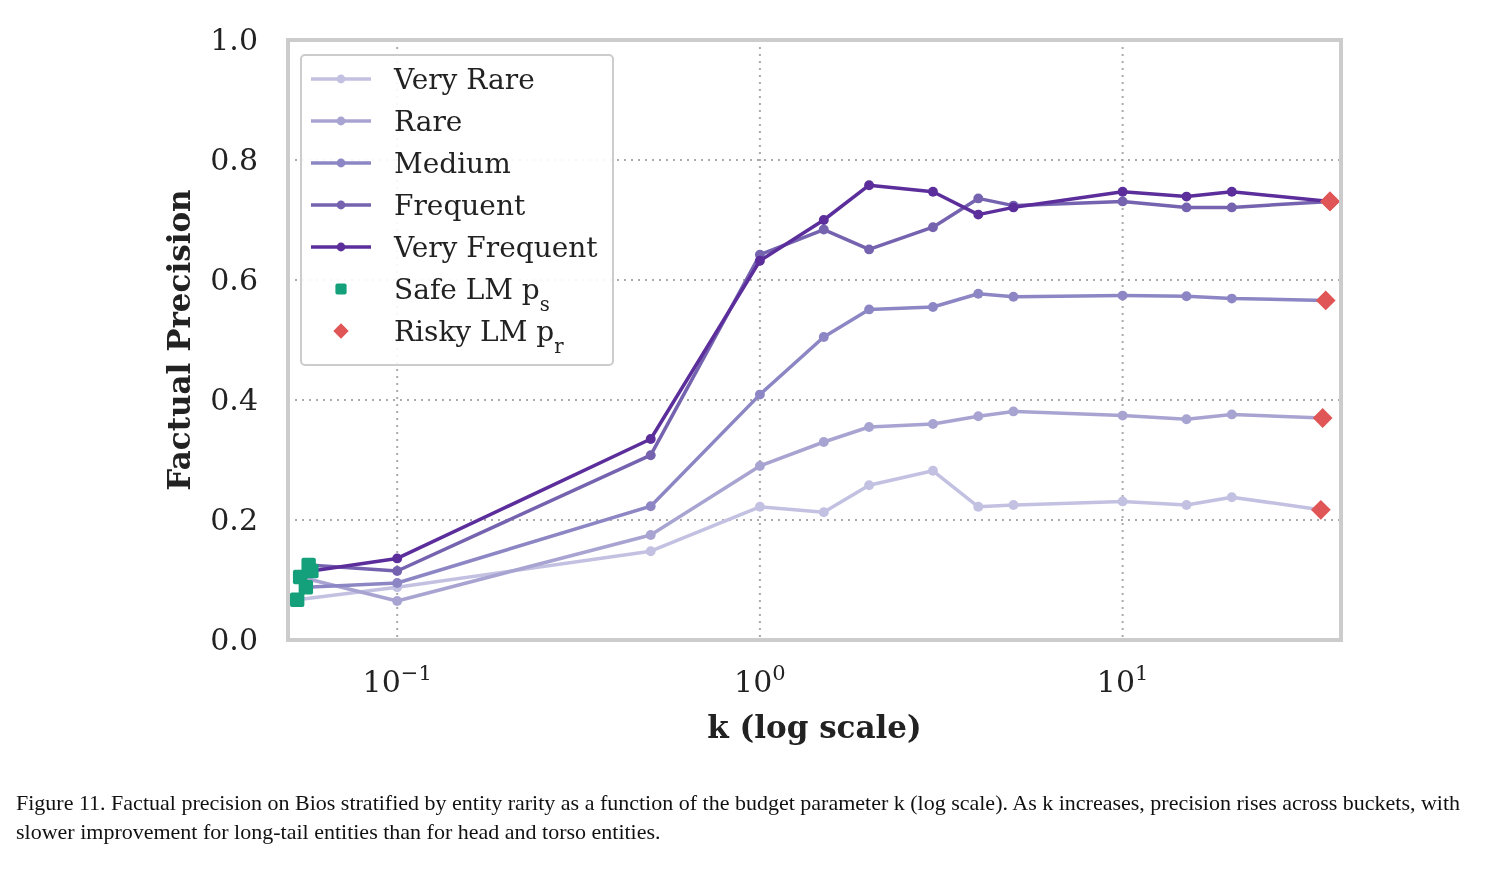 The width and height of the screenshot is (1489, 876). I want to click on legend-label: Rare, so click(428, 121).